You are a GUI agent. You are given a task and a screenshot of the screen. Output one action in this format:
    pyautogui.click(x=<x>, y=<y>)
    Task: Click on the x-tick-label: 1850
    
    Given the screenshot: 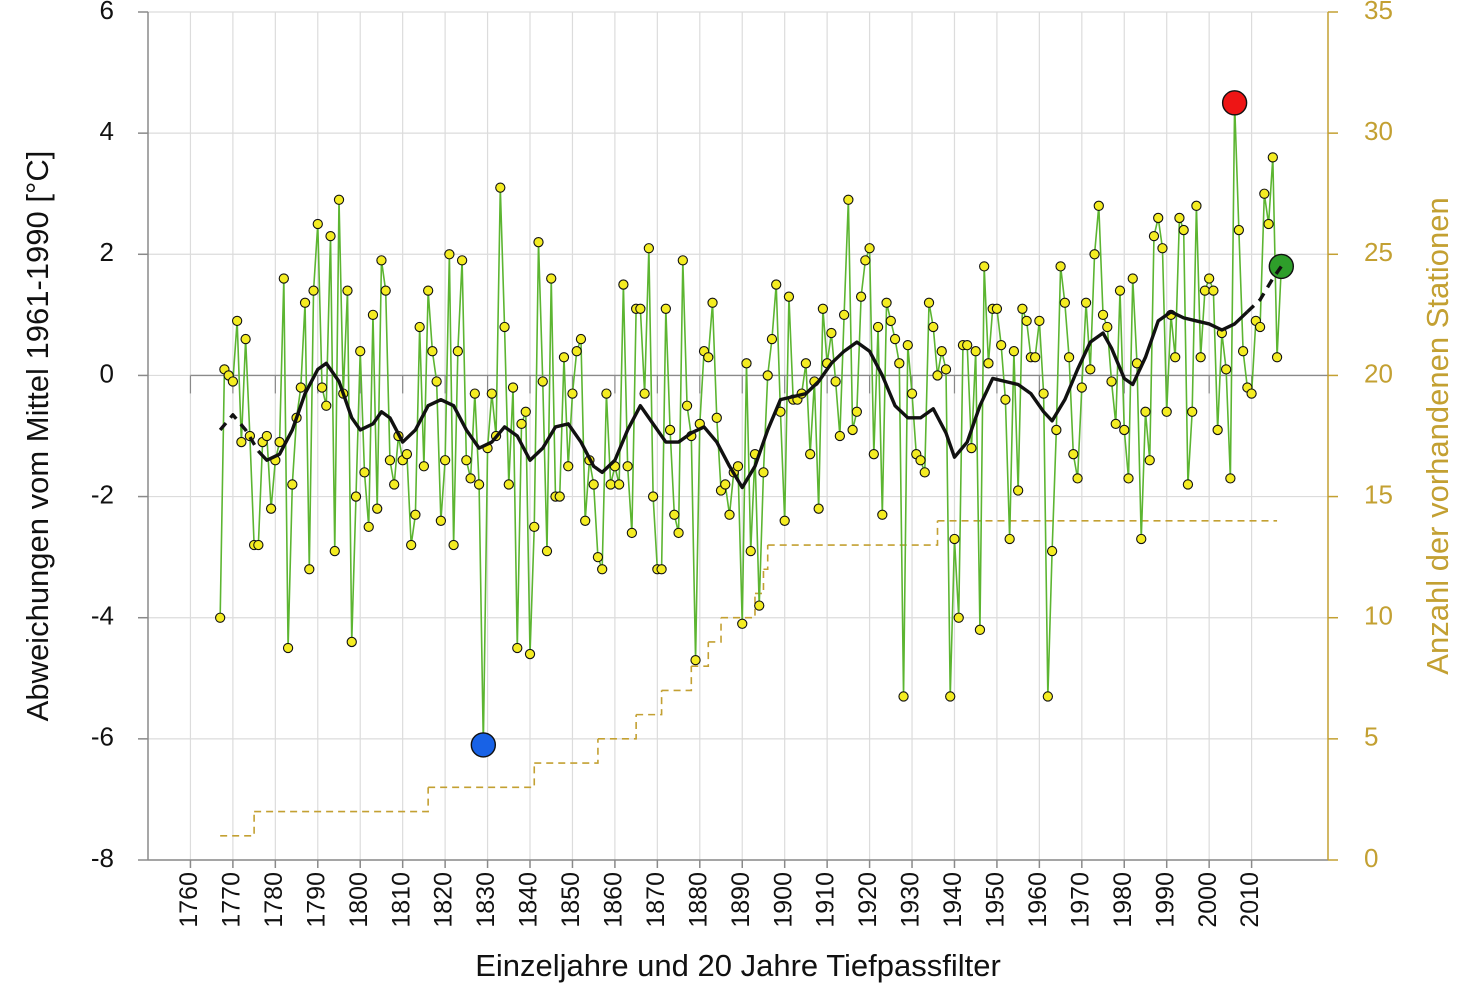 What is the action you would take?
    pyautogui.click(x=571, y=900)
    